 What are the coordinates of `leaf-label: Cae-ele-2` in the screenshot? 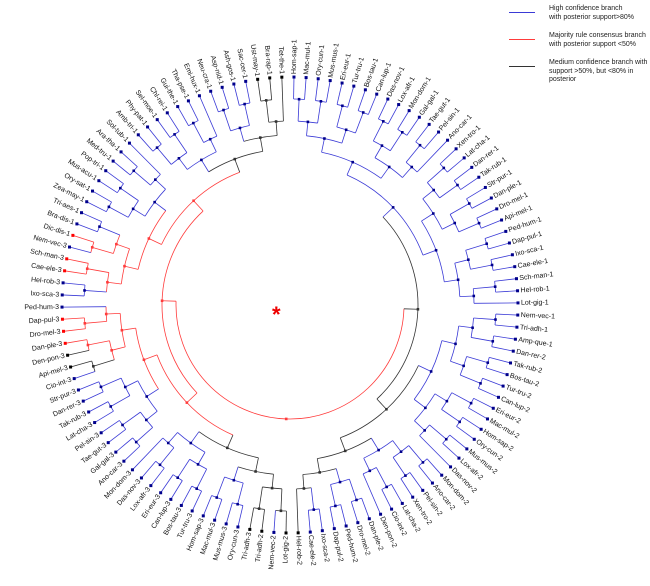 It's located at (312, 550).